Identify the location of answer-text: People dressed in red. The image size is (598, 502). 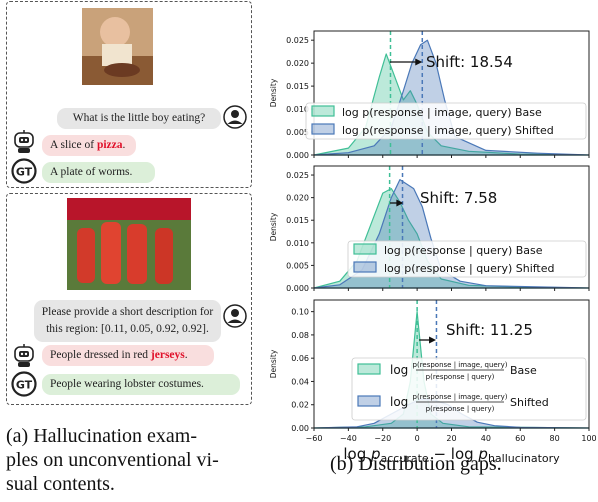
(100, 355).